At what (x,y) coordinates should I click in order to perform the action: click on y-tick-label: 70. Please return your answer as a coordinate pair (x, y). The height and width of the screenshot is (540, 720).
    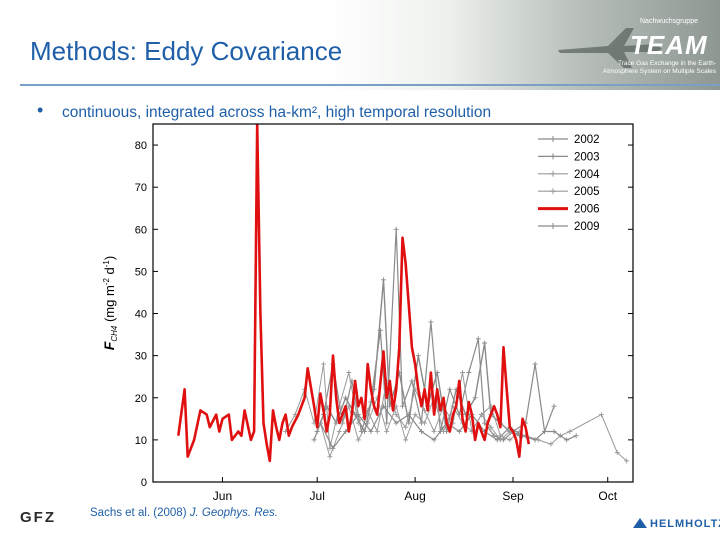
    Looking at the image, I should click on (141, 188).